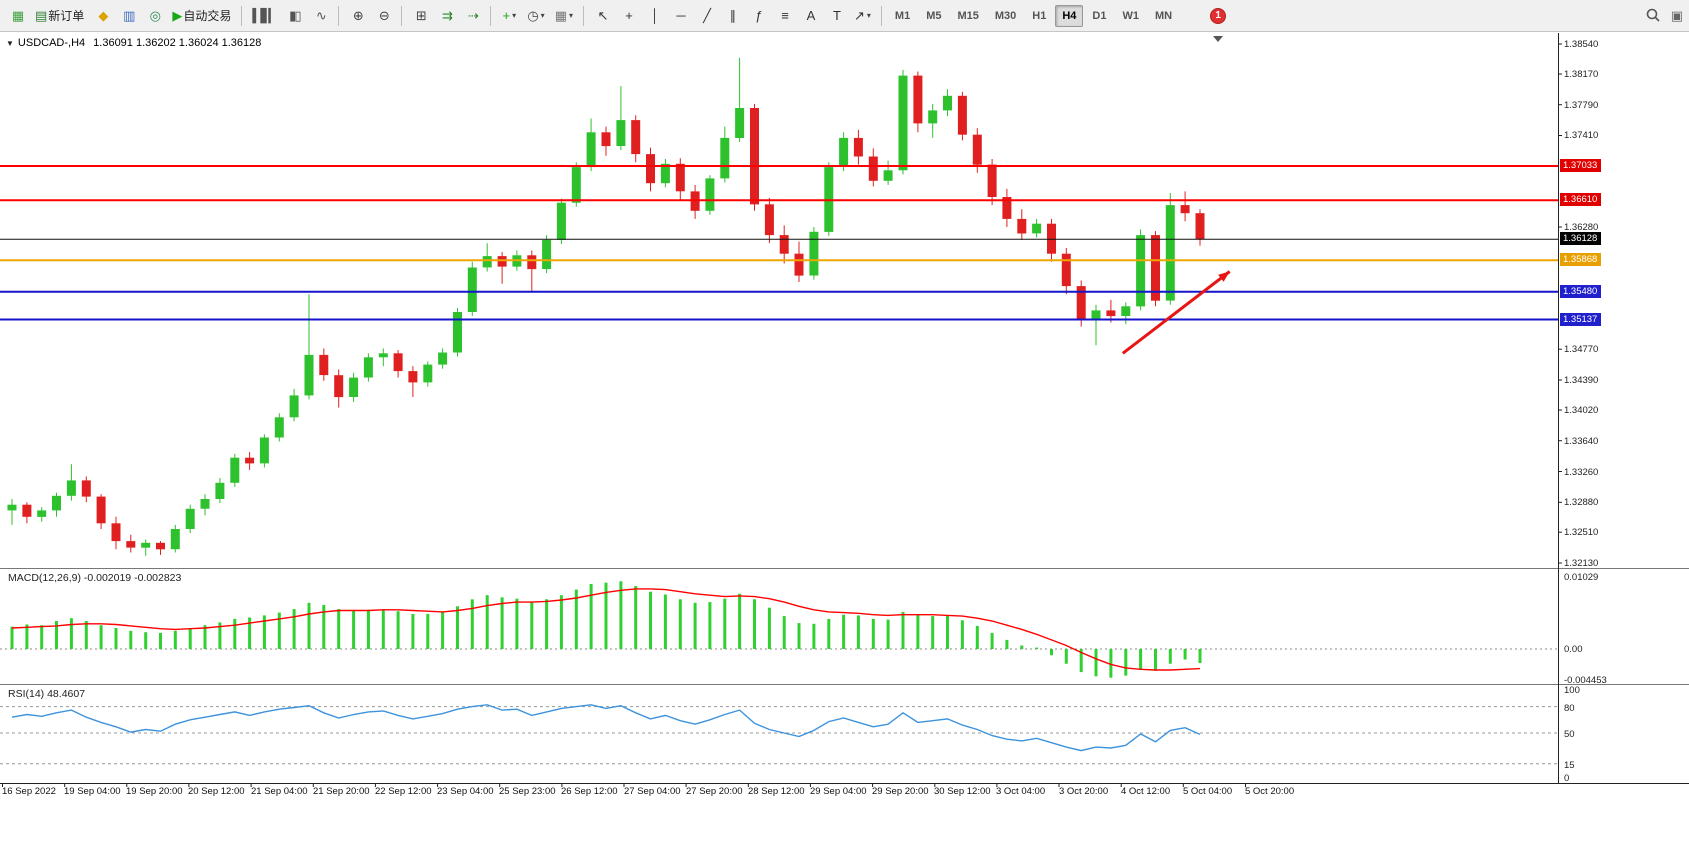 This screenshot has width=1689, height=866. I want to click on price-scale-label: 1.38540, so click(1581, 44).